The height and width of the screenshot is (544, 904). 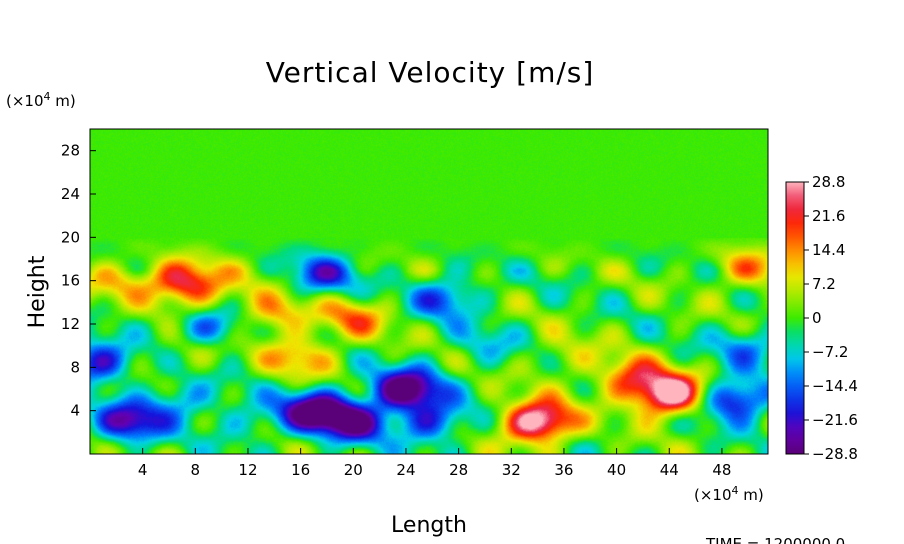 I want to click on x-tick-label: 4, so click(x=143, y=470).